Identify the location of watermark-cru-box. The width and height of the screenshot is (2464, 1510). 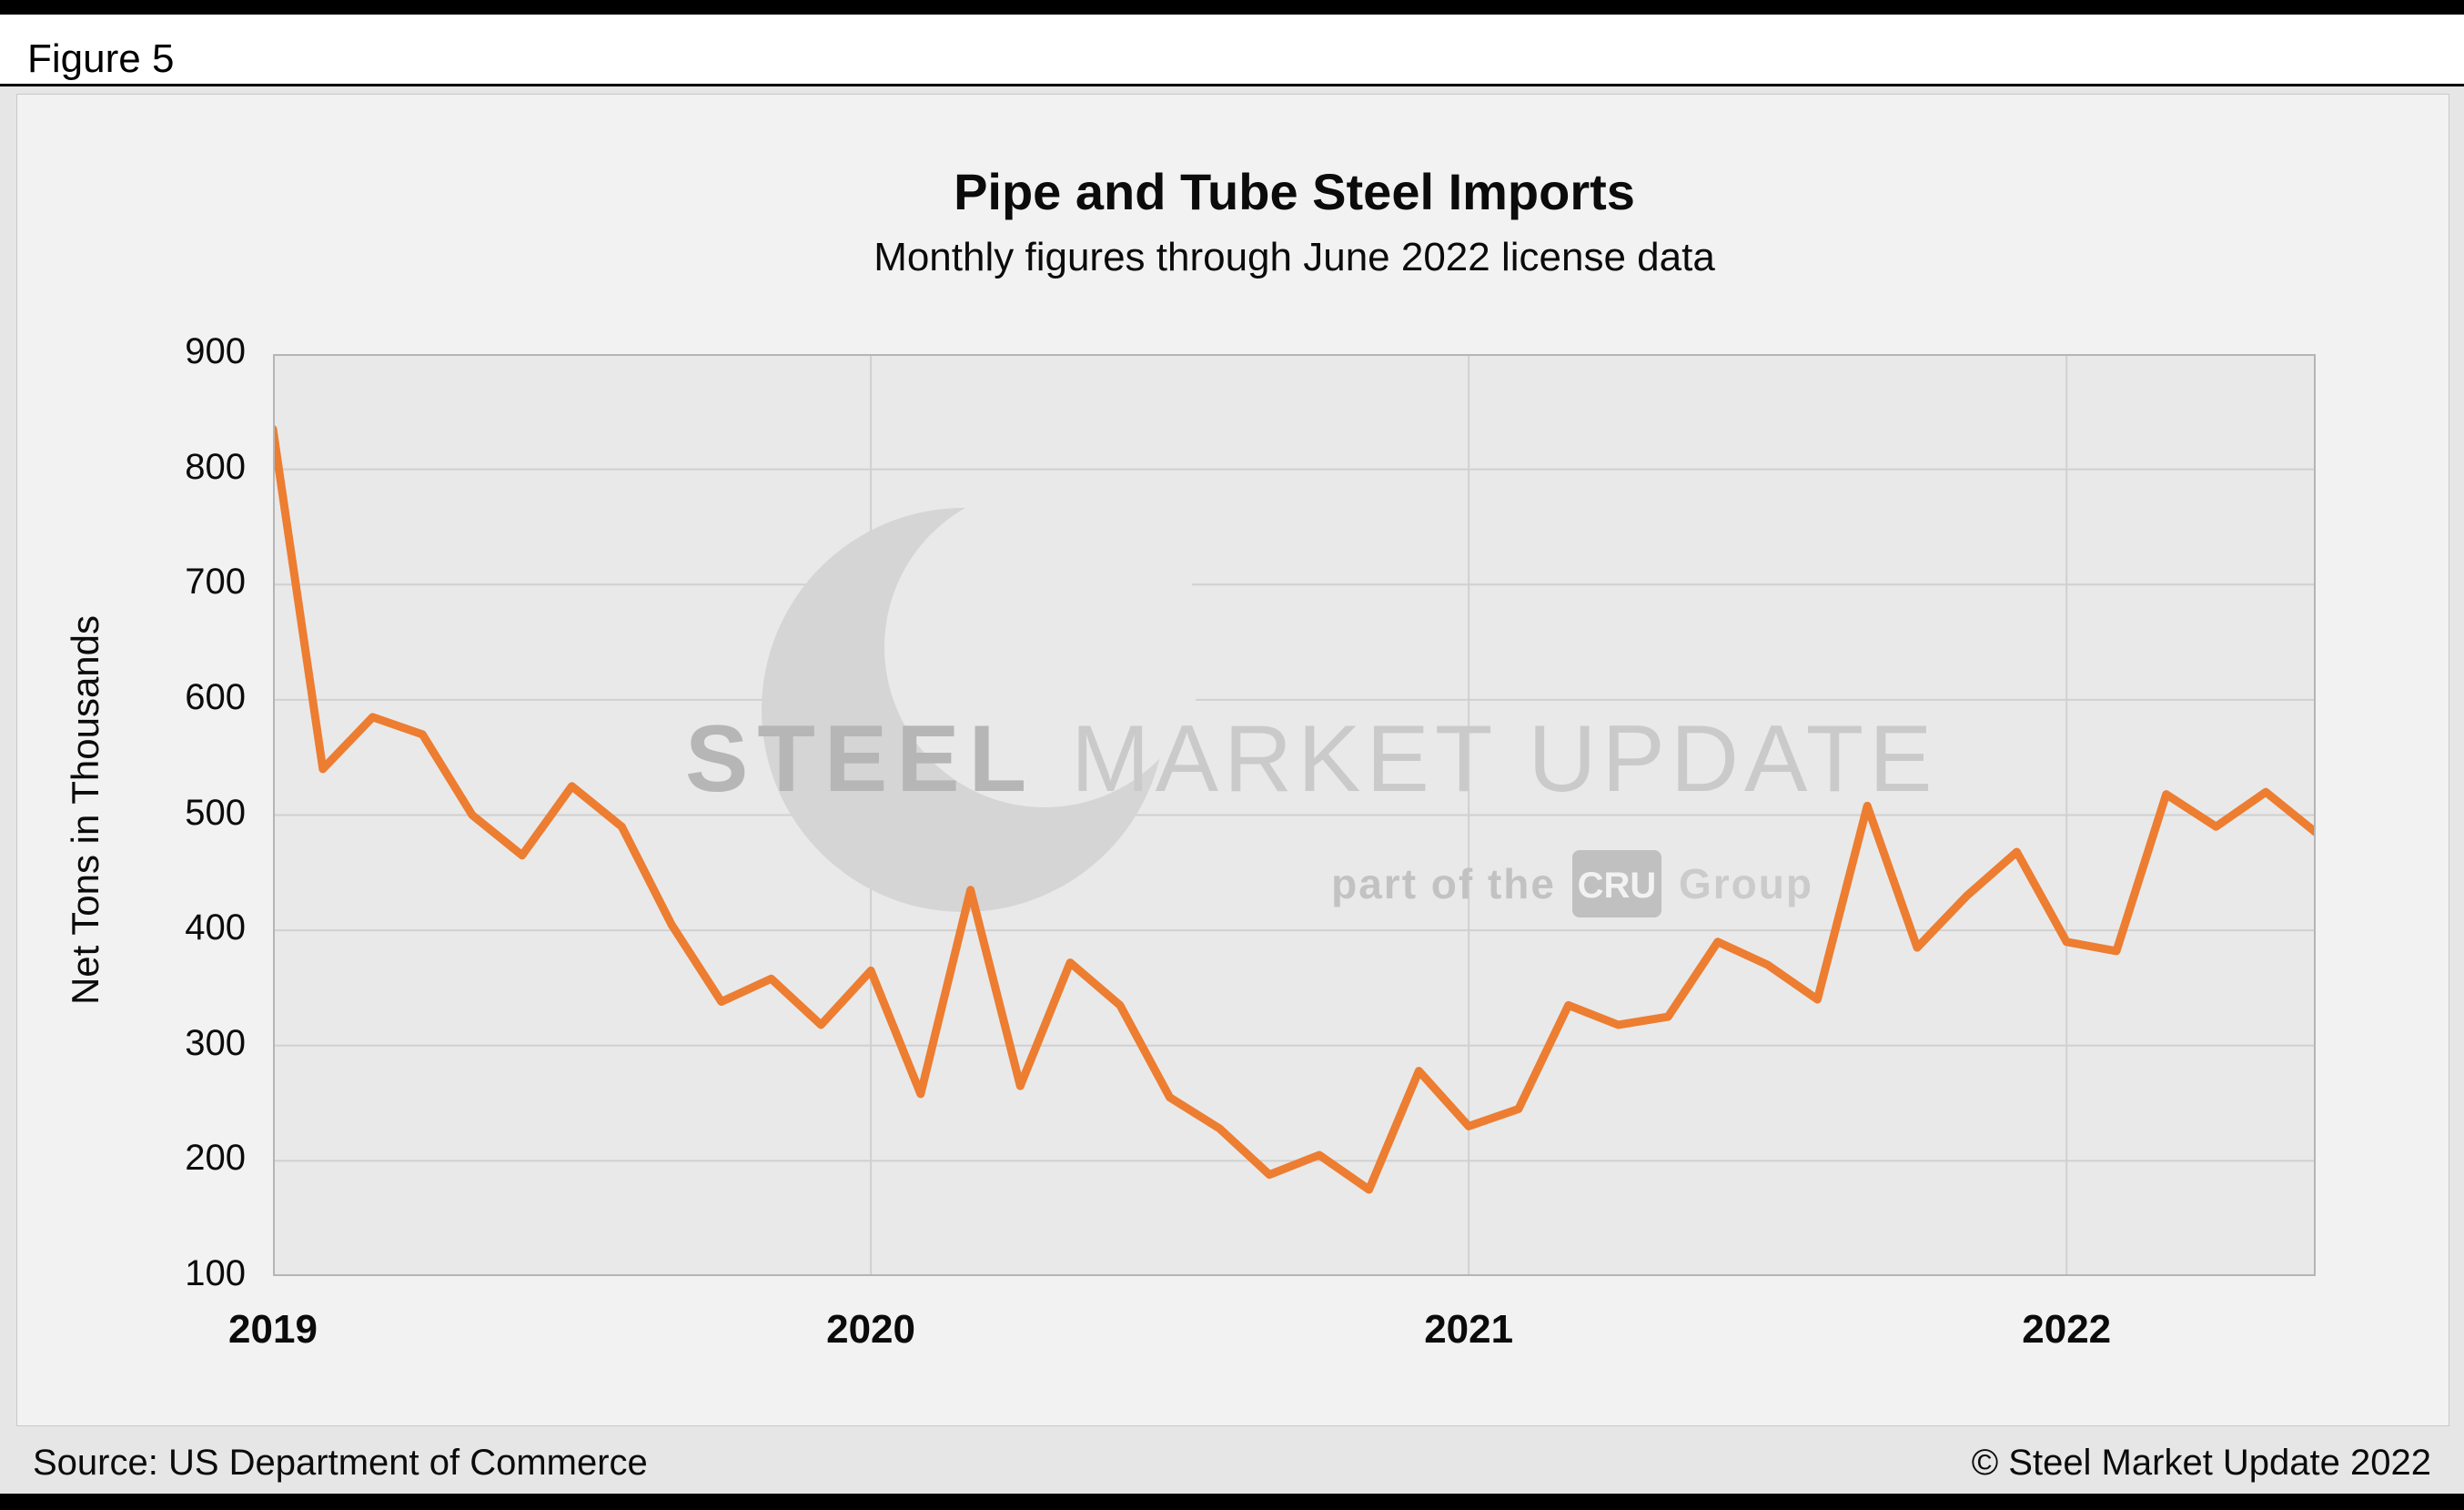
(1616, 884).